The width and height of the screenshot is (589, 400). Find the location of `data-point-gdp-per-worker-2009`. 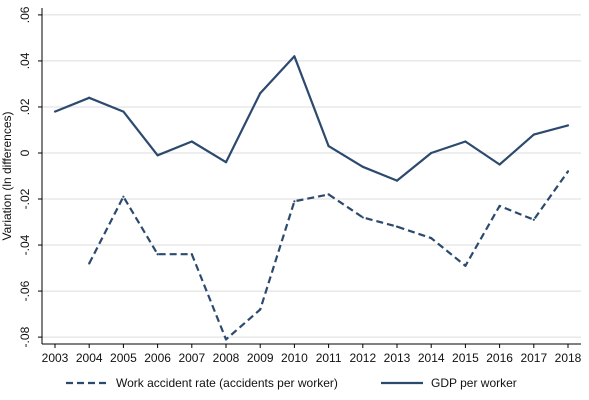

data-point-gdp-per-worker-2009 is located at coordinates (260, 93).